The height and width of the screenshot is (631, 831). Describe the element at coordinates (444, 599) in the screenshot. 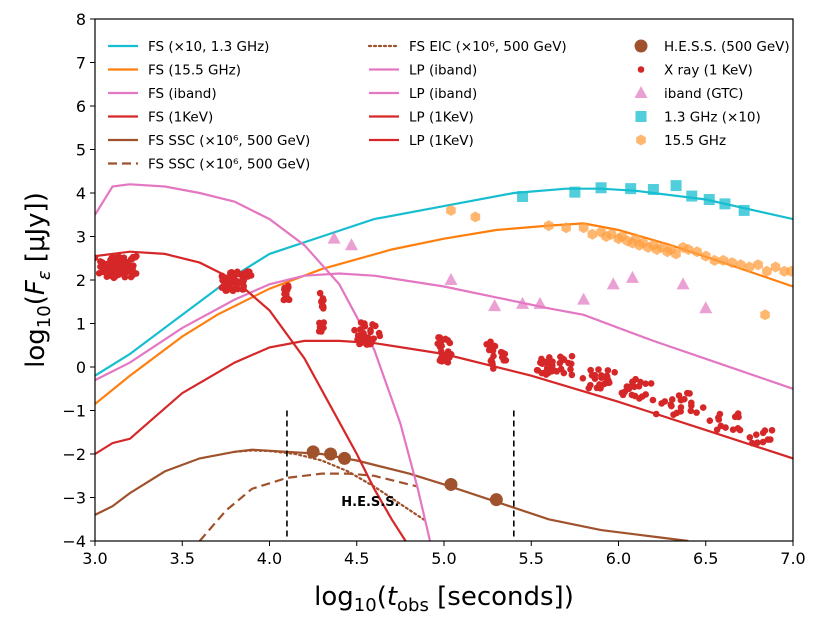

I see `x-axis-label: log10(tobs [seconds])` at that location.